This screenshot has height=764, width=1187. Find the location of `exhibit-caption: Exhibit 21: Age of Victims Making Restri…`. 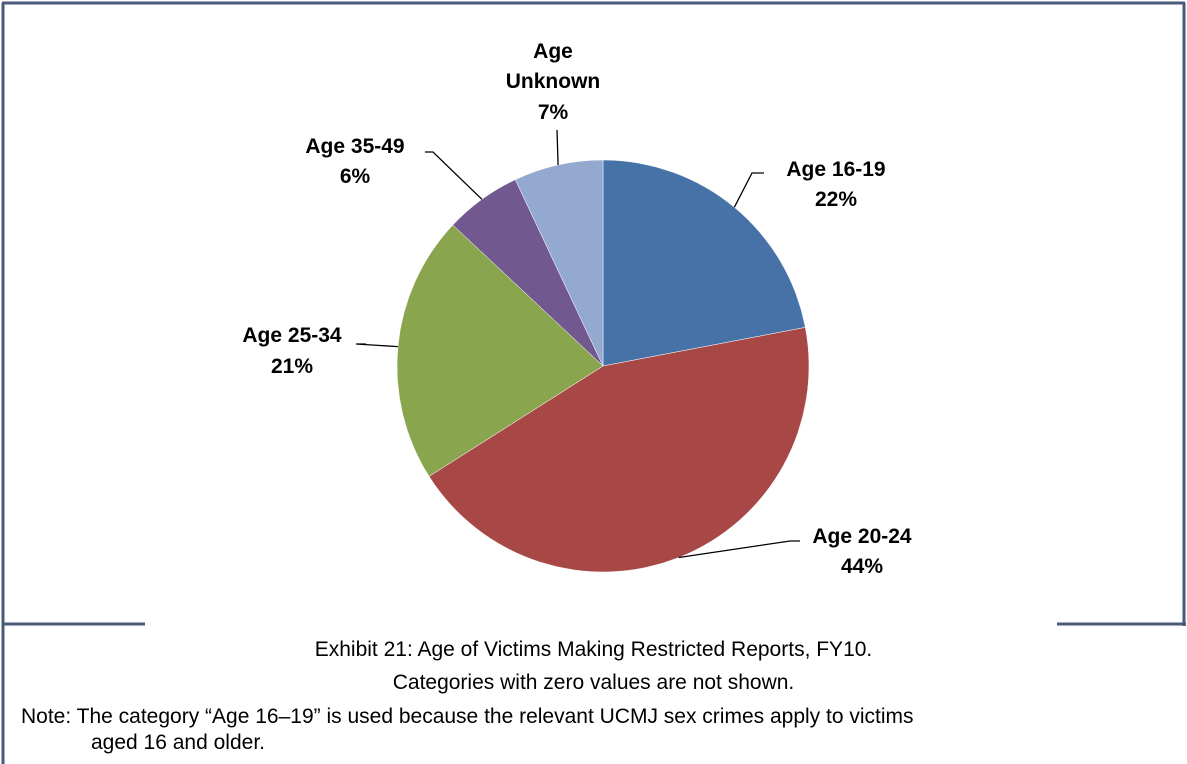

exhibit-caption: Exhibit 21: Age of Victims Making Restri… is located at coordinates (593, 649).